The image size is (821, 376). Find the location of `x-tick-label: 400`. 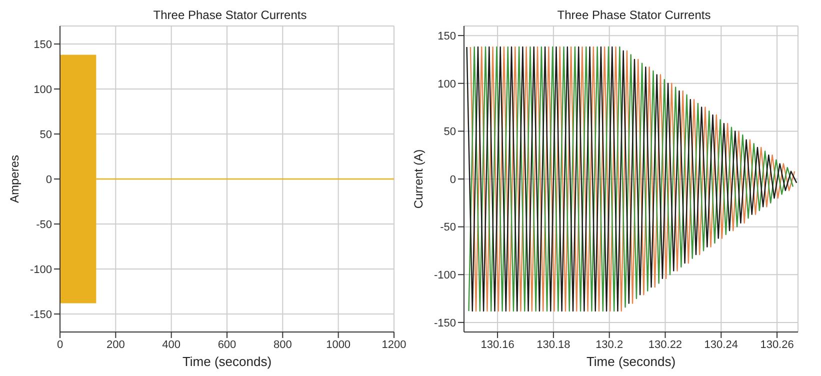

x-tick-label: 400 is located at coordinates (171, 344).